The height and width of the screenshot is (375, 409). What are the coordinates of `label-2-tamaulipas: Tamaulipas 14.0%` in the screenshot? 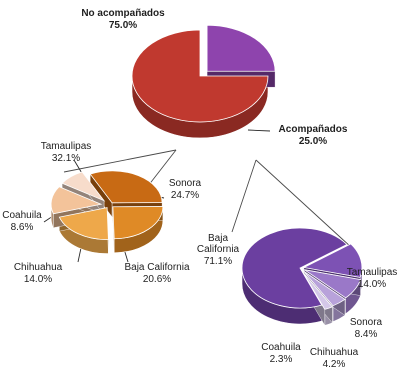 It's located at (372, 278).